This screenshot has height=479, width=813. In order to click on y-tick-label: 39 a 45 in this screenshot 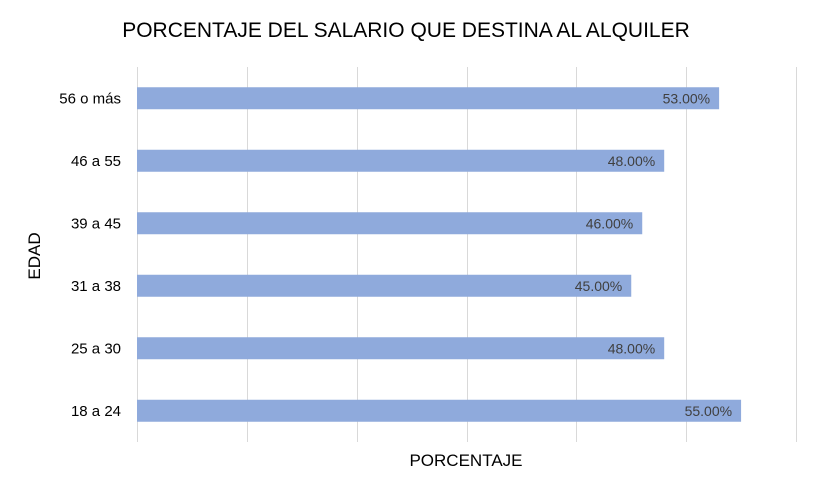, I will do `click(96, 223)`.